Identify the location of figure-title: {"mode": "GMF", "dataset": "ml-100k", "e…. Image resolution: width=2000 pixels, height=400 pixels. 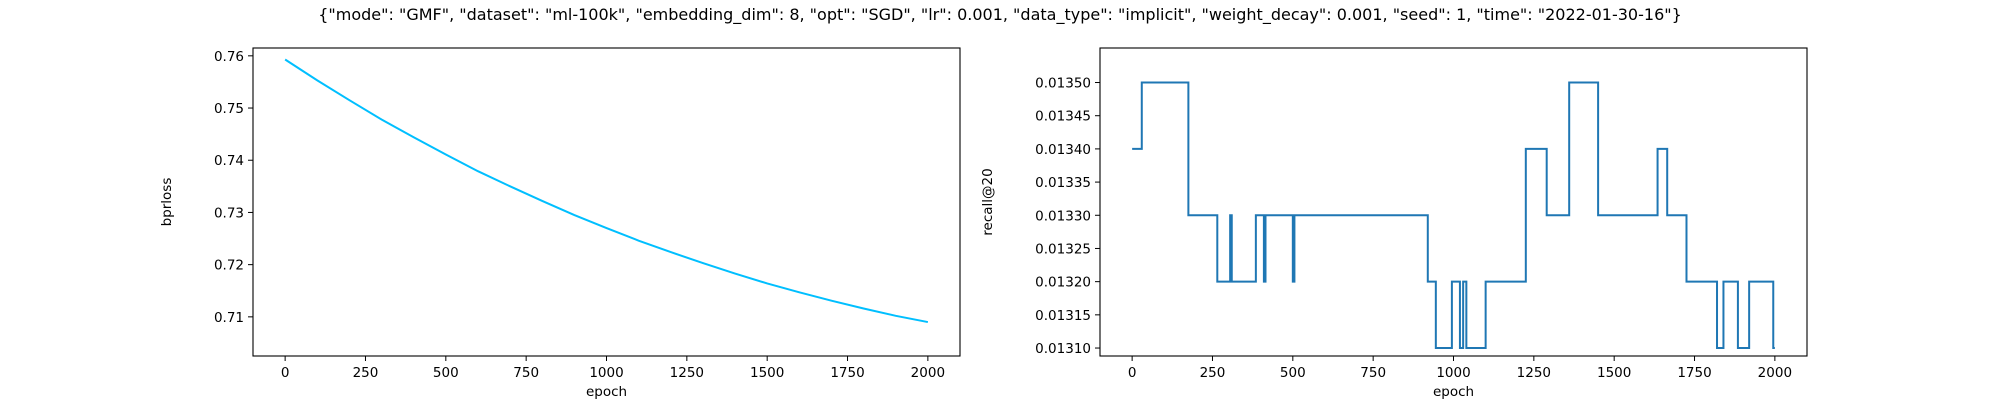
(1000, 15).